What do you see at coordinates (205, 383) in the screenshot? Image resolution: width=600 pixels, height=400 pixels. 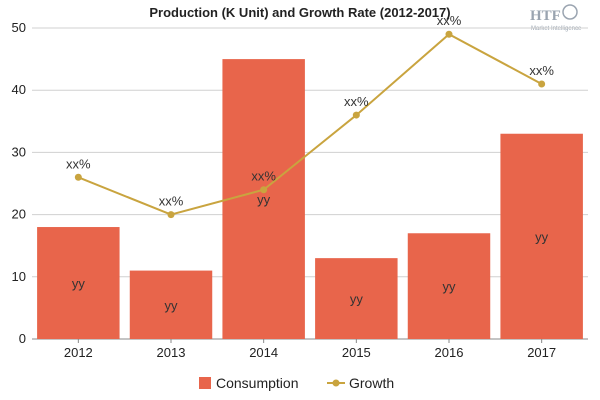 I see `legend-swatch-consumption` at bounding box center [205, 383].